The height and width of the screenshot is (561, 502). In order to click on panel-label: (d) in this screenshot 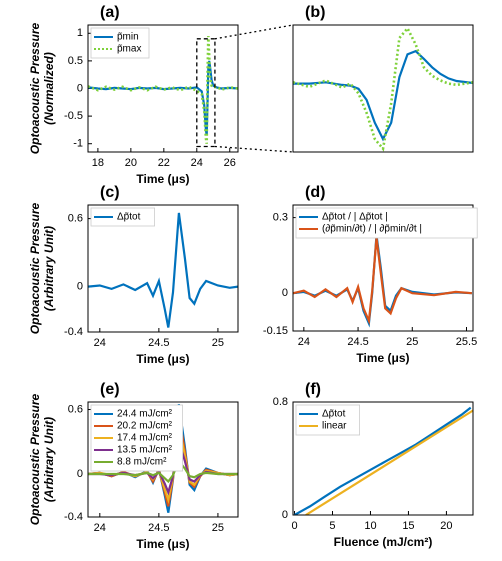, I will do `click(315, 192)`.